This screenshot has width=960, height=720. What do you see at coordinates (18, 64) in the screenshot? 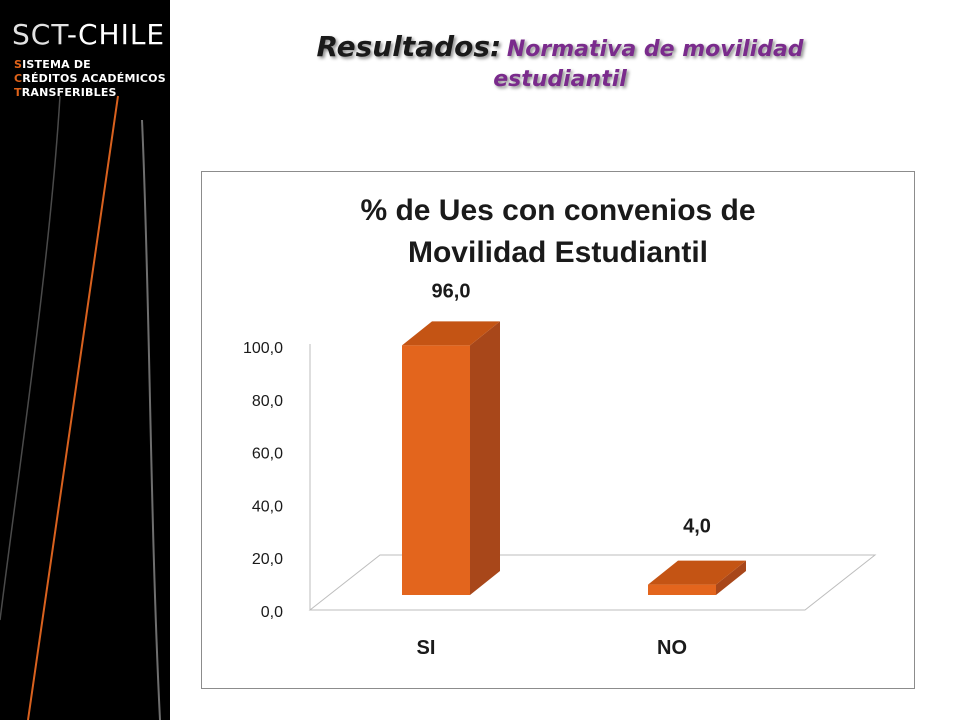
I see `logo-line-initial: S` at bounding box center [18, 64].